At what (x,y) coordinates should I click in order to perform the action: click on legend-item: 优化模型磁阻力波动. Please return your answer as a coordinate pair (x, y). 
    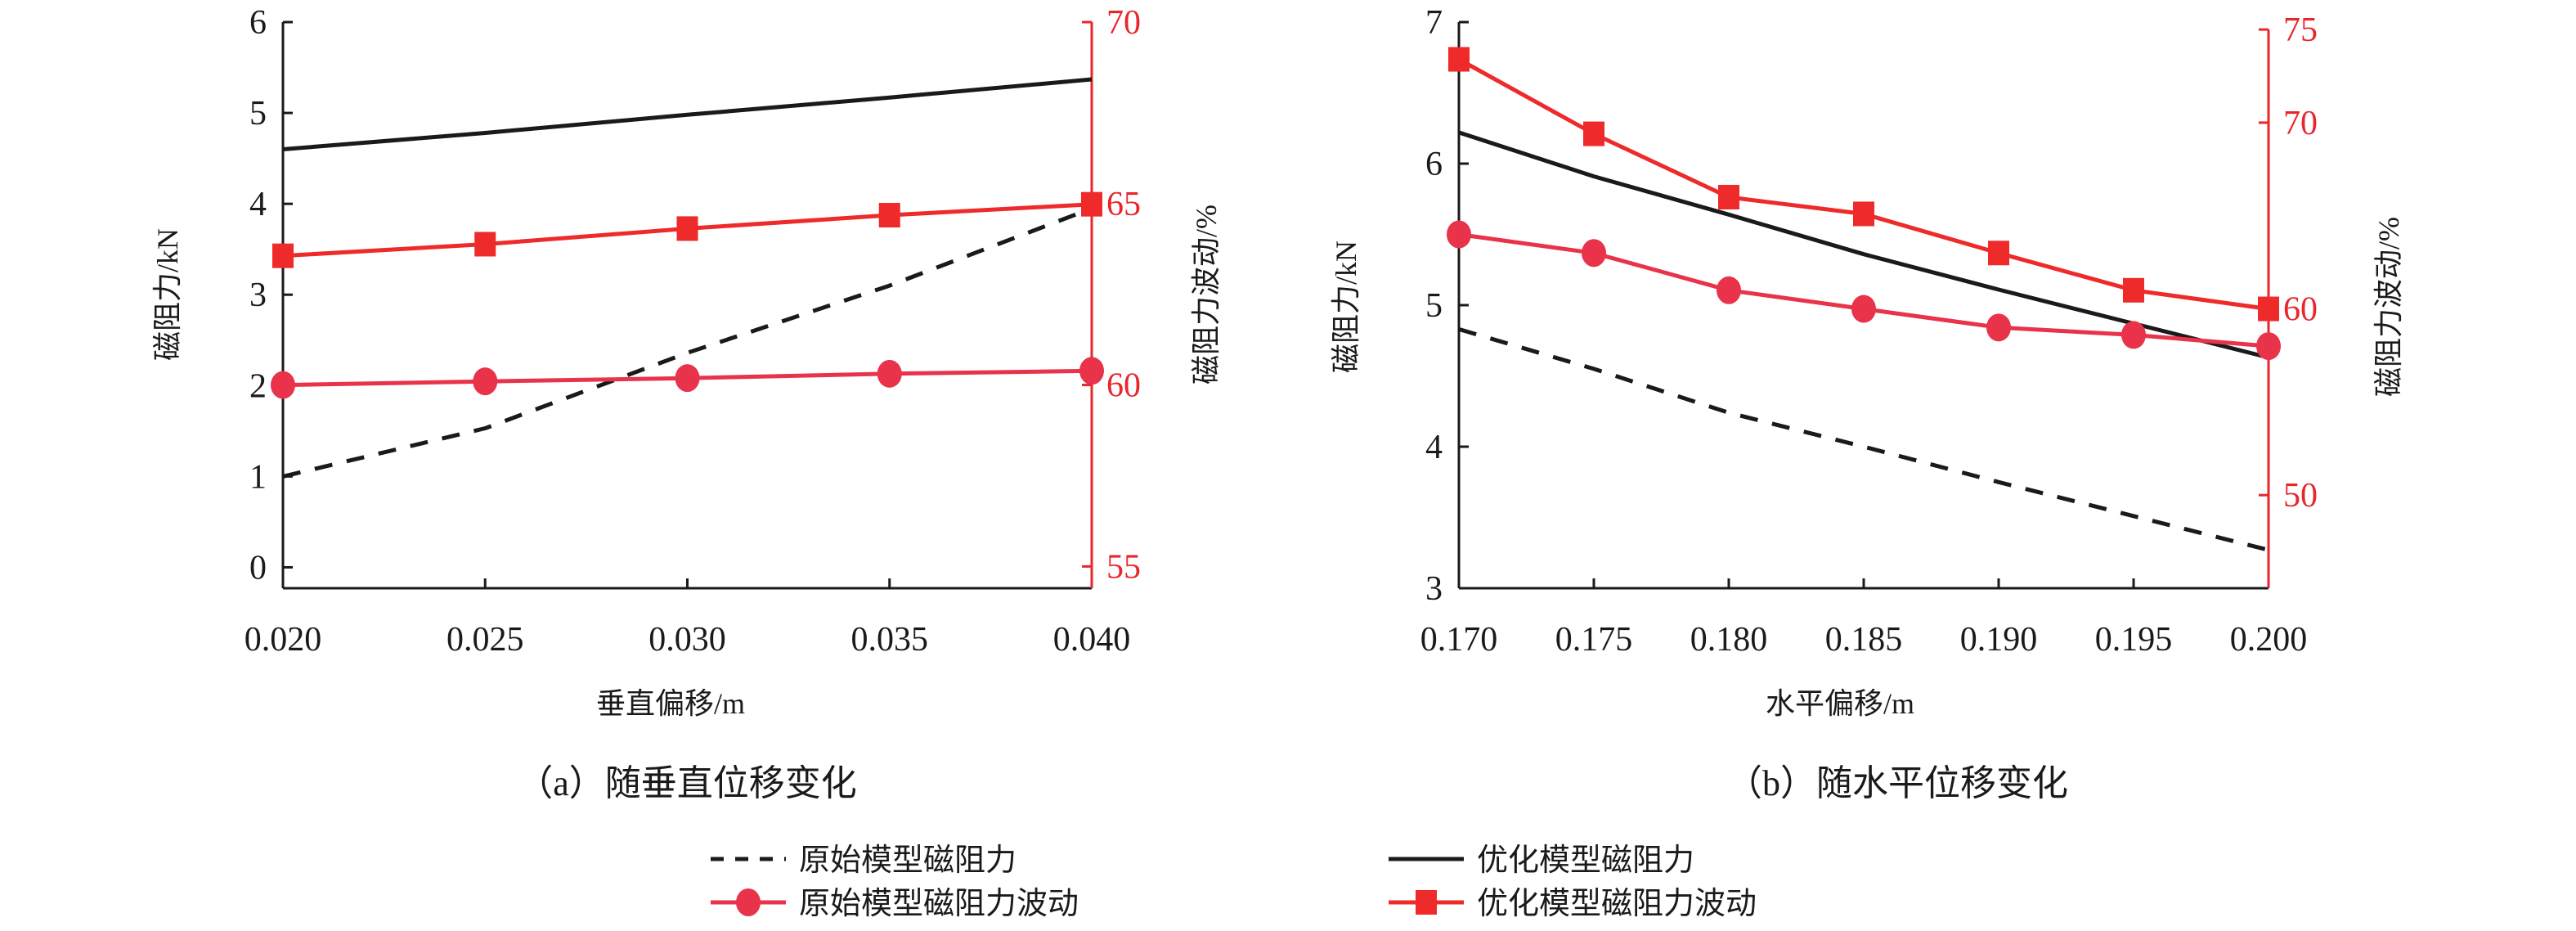
    Looking at the image, I should click on (1573, 904).